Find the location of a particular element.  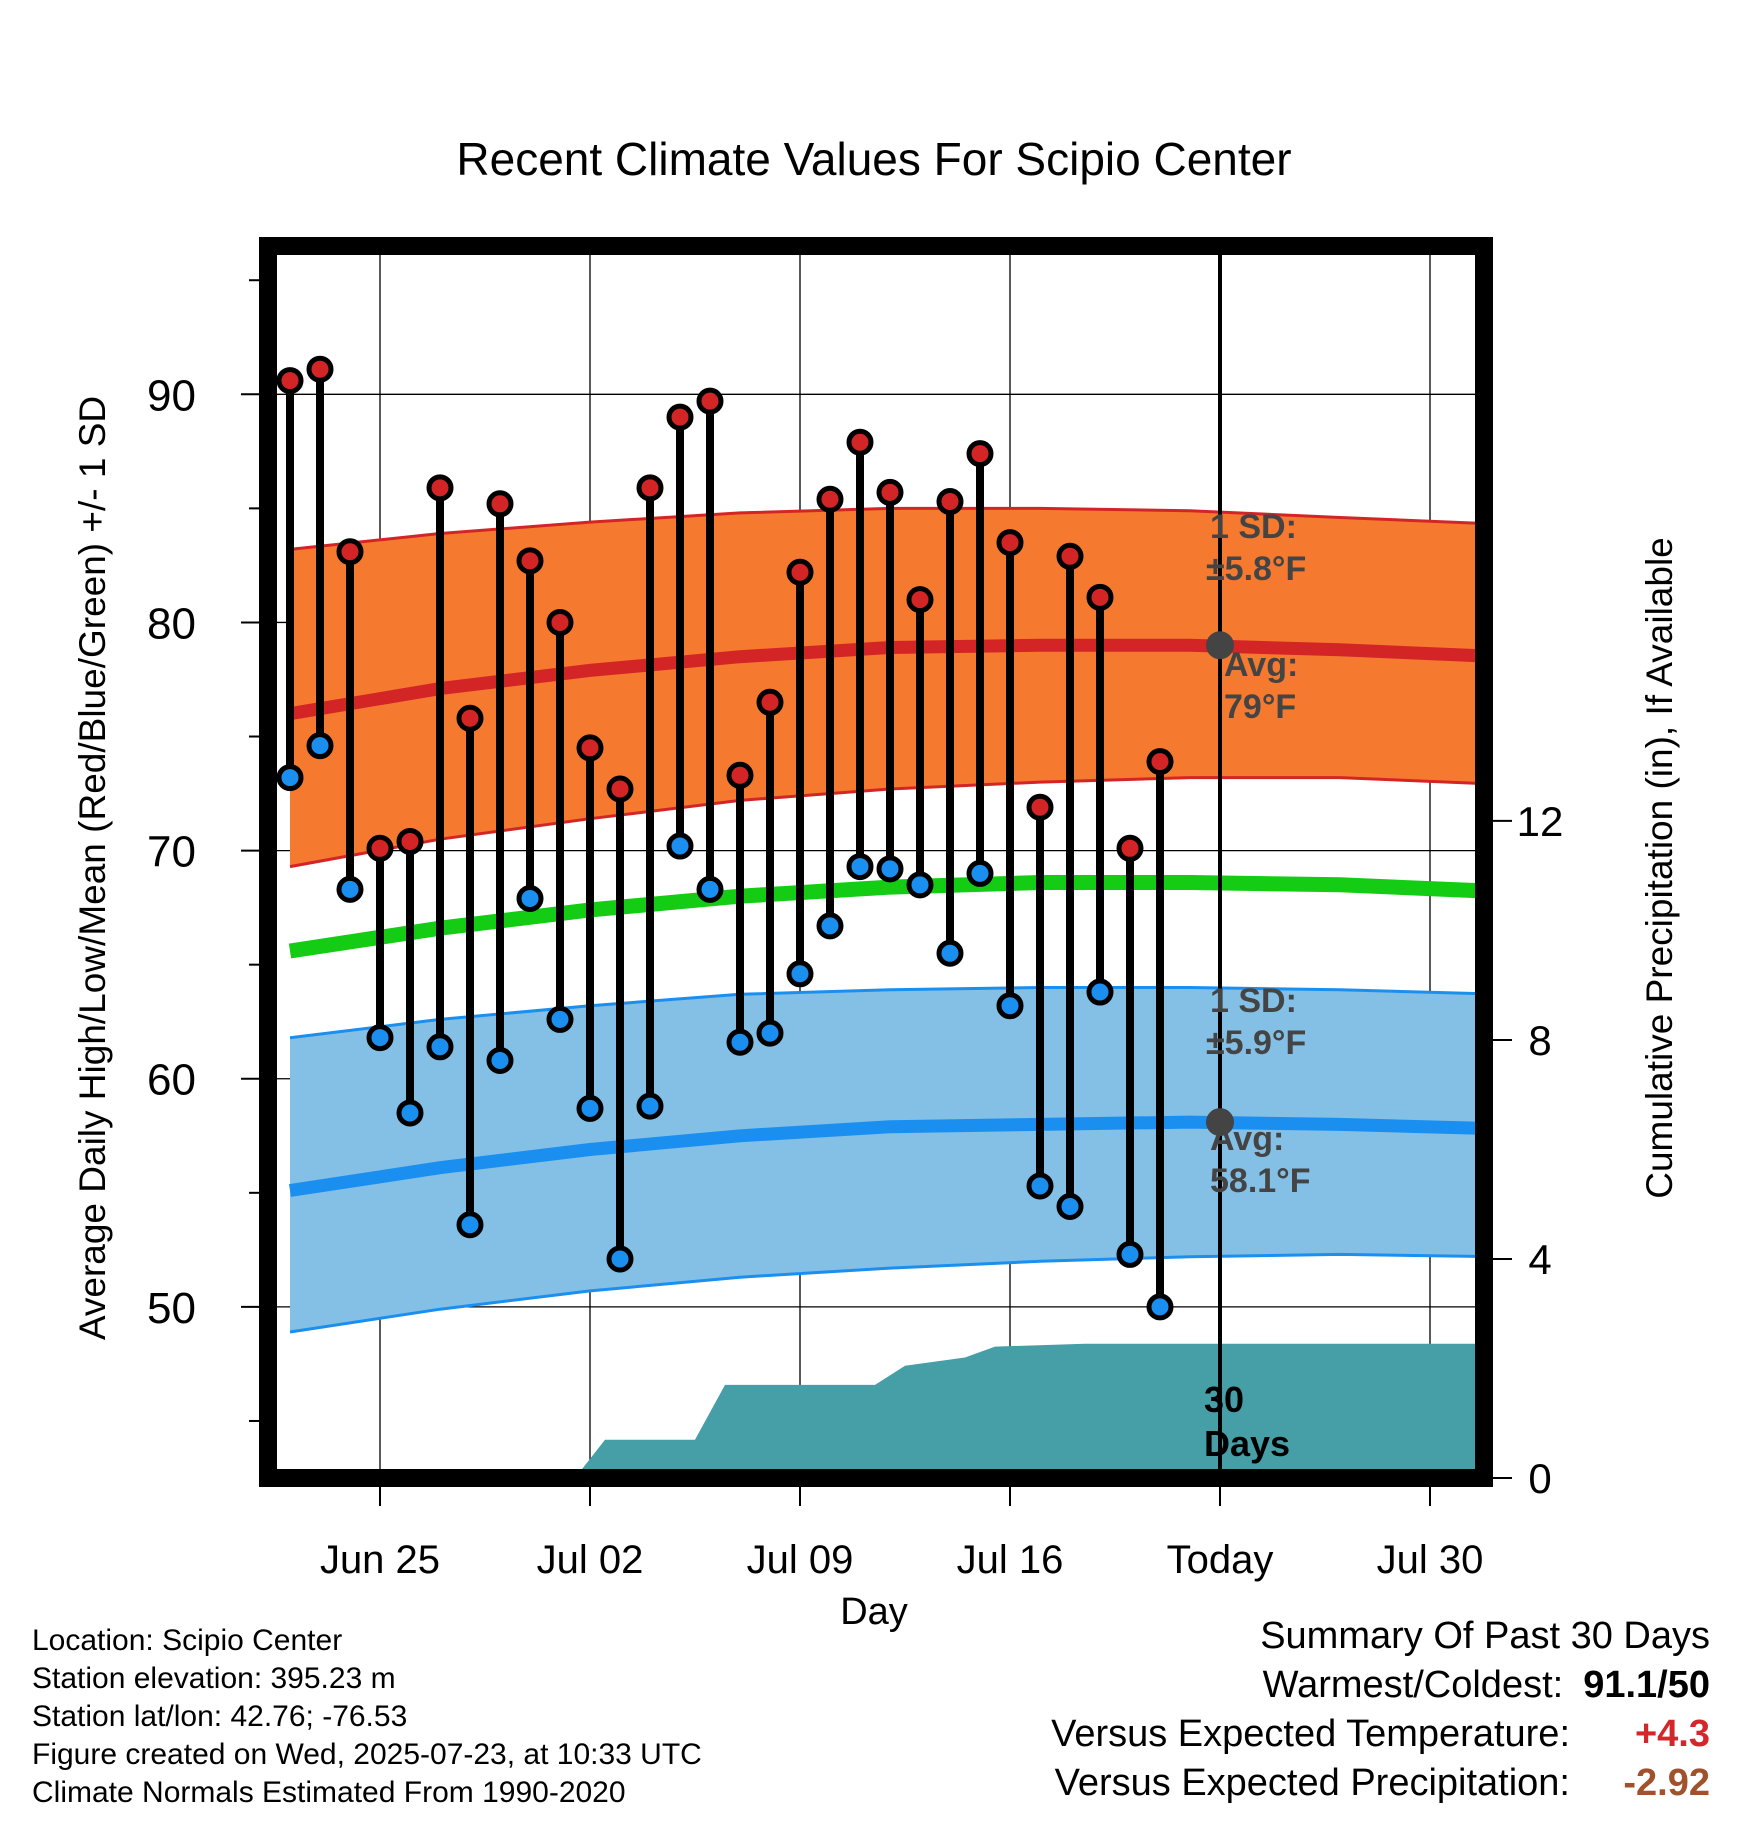

high-sd-label: 1 SD: is located at coordinates (1253, 527).